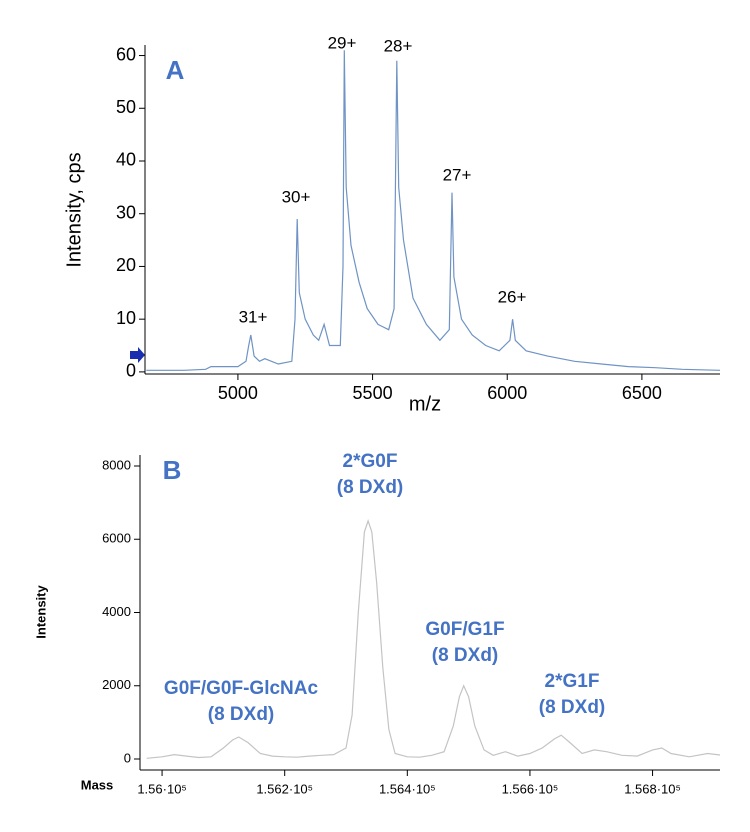  Describe the element at coordinates (241, 688) in the screenshot. I see `peak-annotation: G0F/G0F-GlcNAc` at that location.